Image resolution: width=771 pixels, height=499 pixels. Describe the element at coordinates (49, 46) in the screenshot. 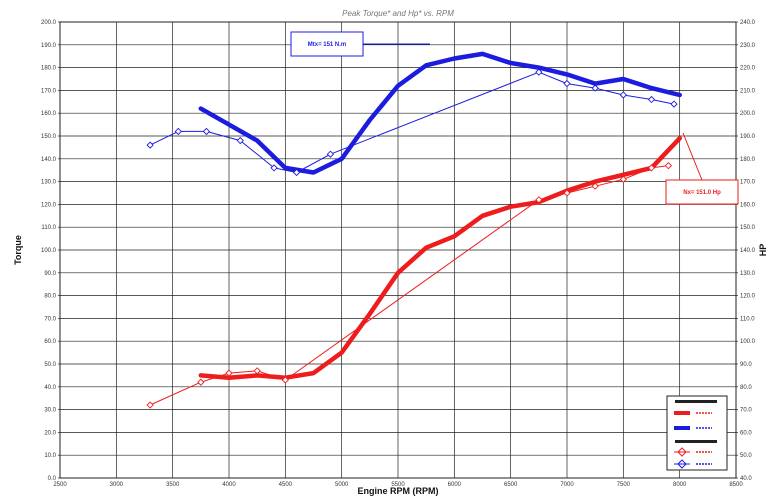

I see `y-tick-label: 190.0` at that location.